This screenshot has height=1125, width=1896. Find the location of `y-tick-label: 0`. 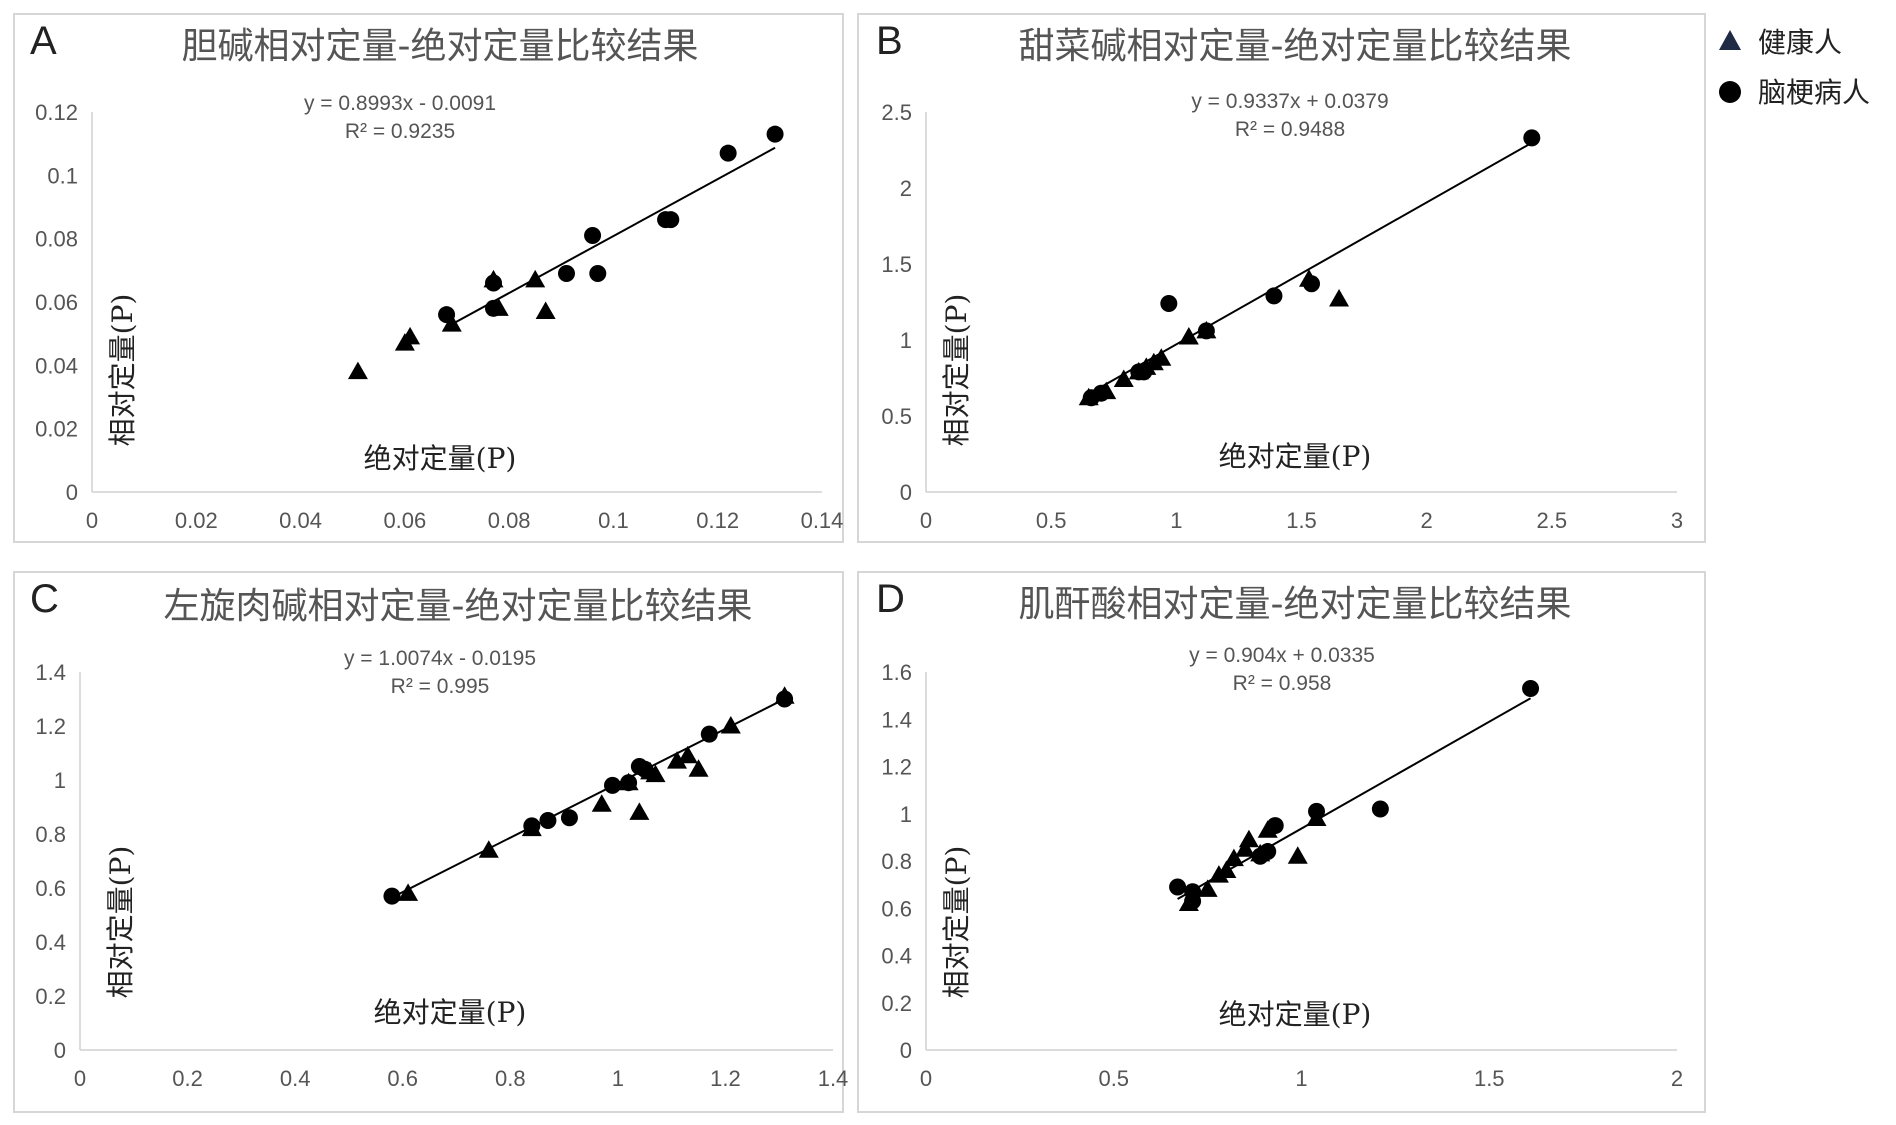

y-tick-label: 0 is located at coordinates (906, 492).